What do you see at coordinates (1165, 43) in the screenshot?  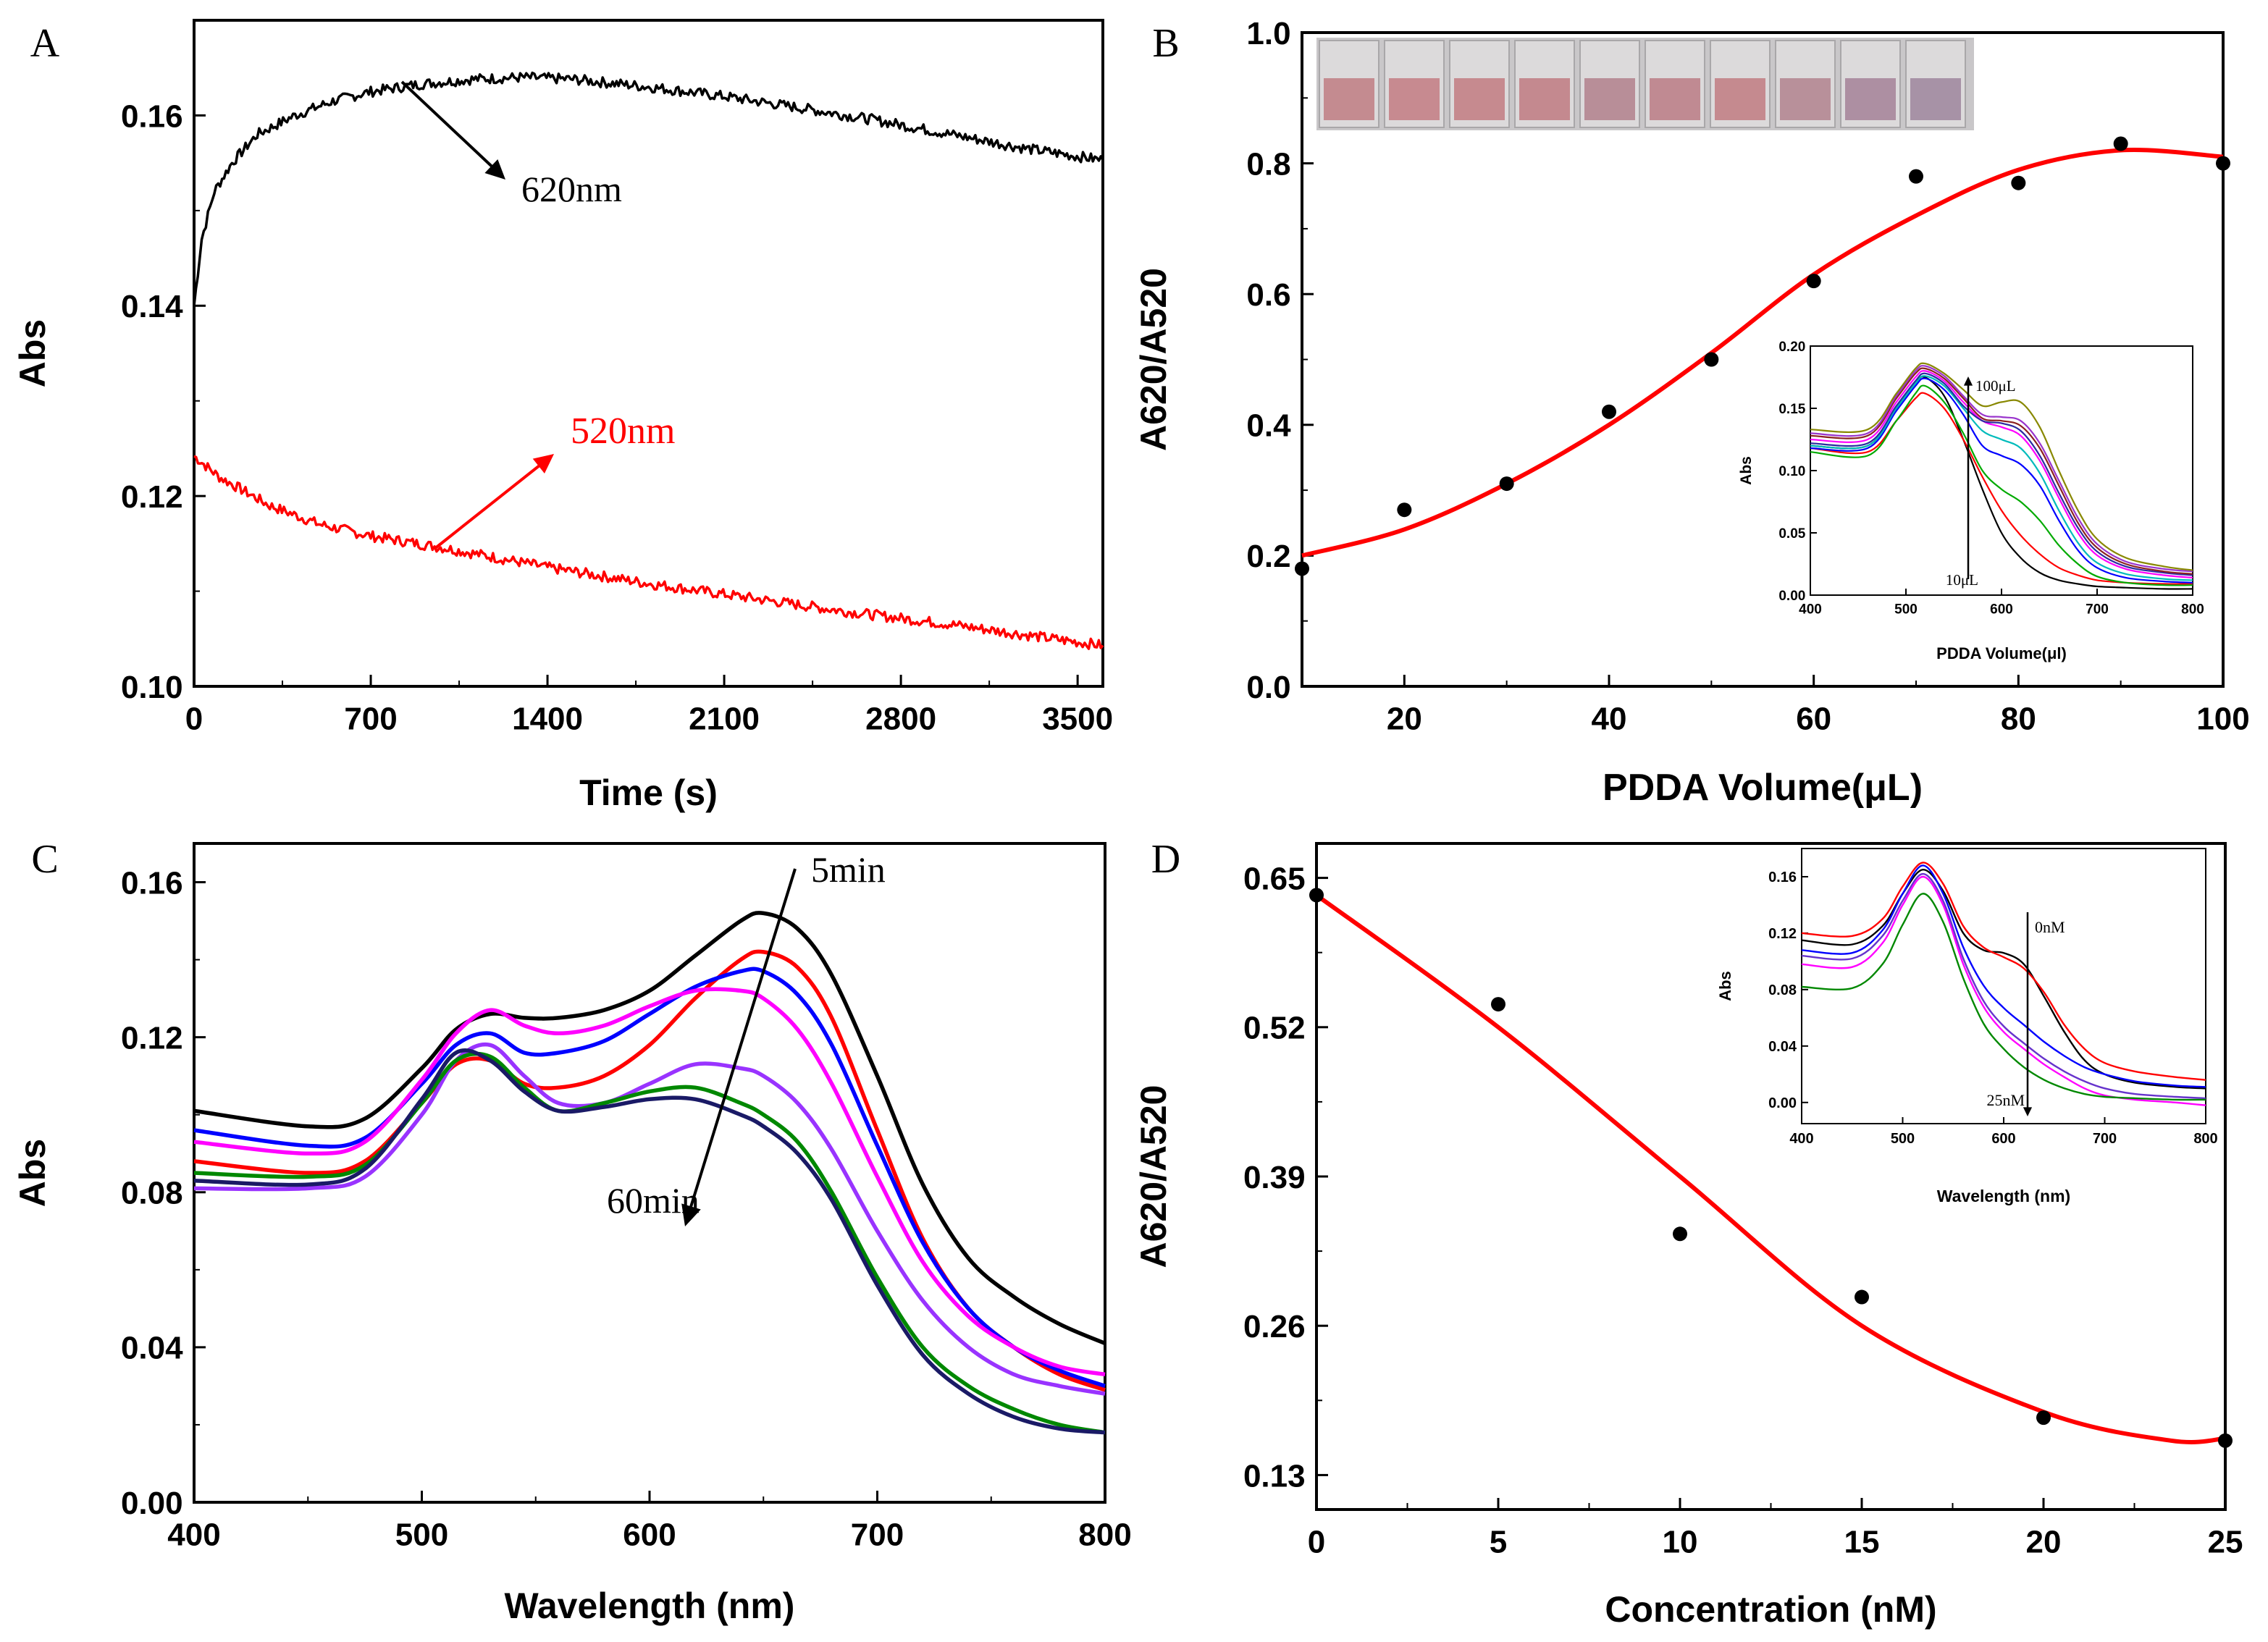 I see `panel-letter-b: B` at bounding box center [1165, 43].